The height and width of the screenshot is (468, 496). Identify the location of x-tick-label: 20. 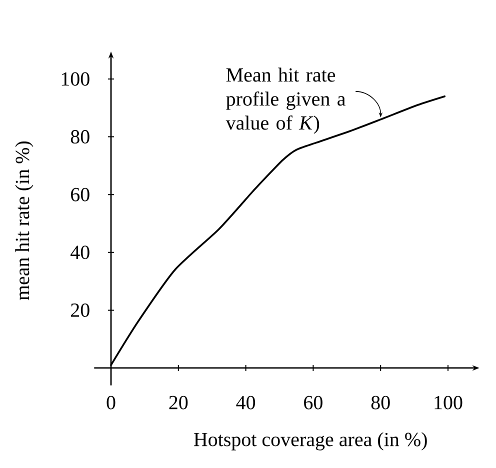
(178, 403).